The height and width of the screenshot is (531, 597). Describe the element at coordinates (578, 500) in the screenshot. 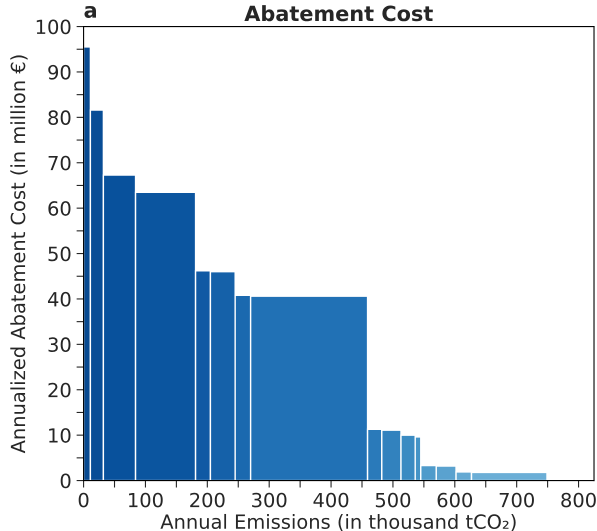

I see `x-tick-label: 800` at that location.